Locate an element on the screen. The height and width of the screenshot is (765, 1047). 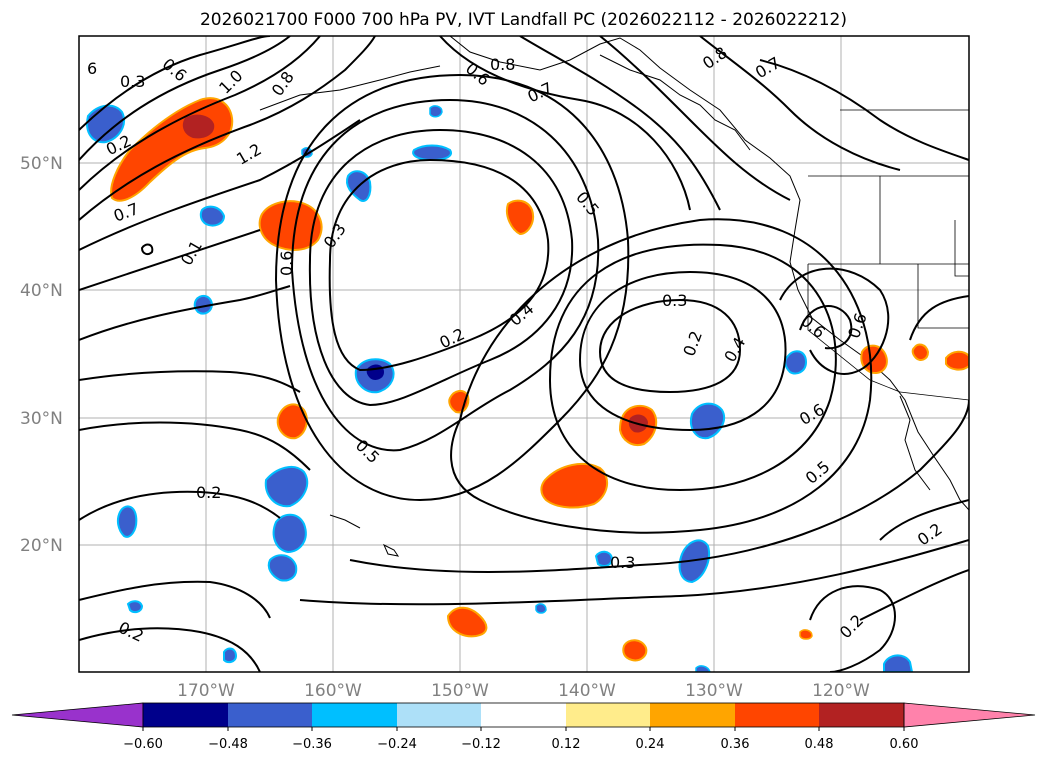
colorbar-tick-label: 0.24 is located at coordinates (650, 744).